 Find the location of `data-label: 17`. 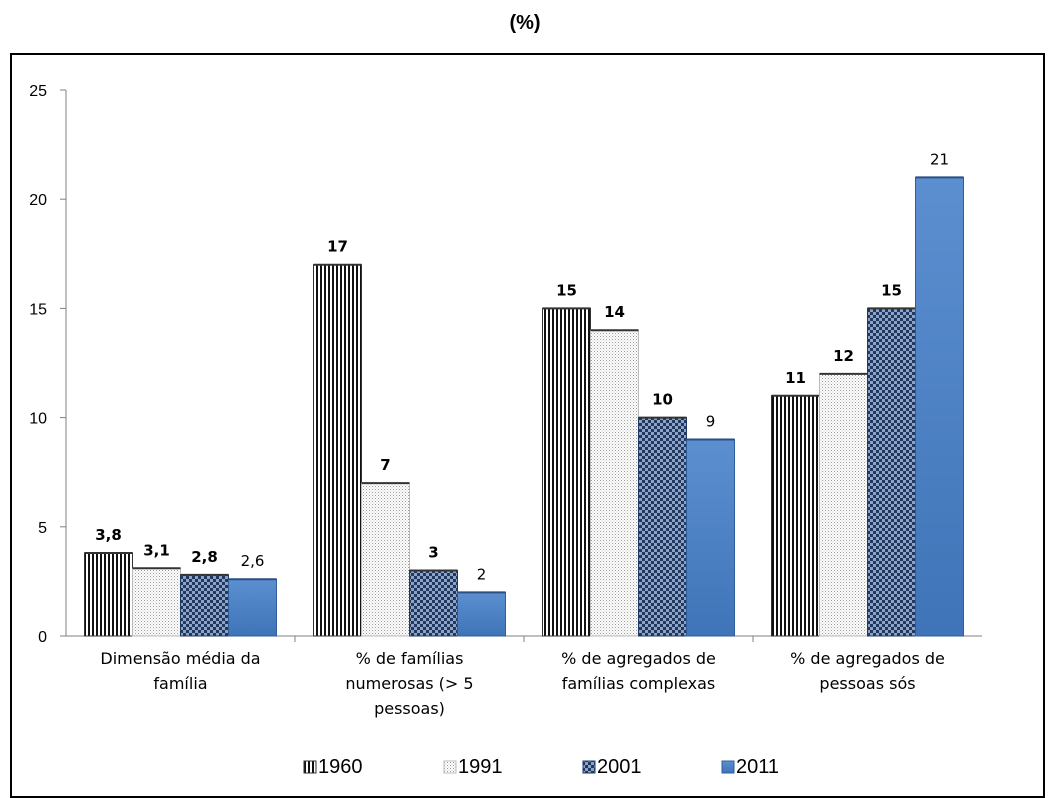

data-label: 17 is located at coordinates (337, 247).